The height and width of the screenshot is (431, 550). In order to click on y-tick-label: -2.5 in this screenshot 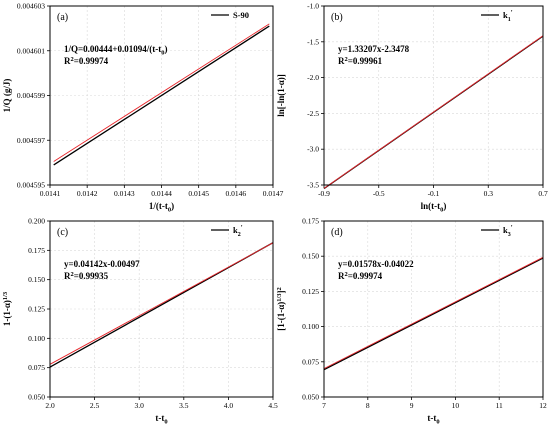, I will do `click(313, 113)`.